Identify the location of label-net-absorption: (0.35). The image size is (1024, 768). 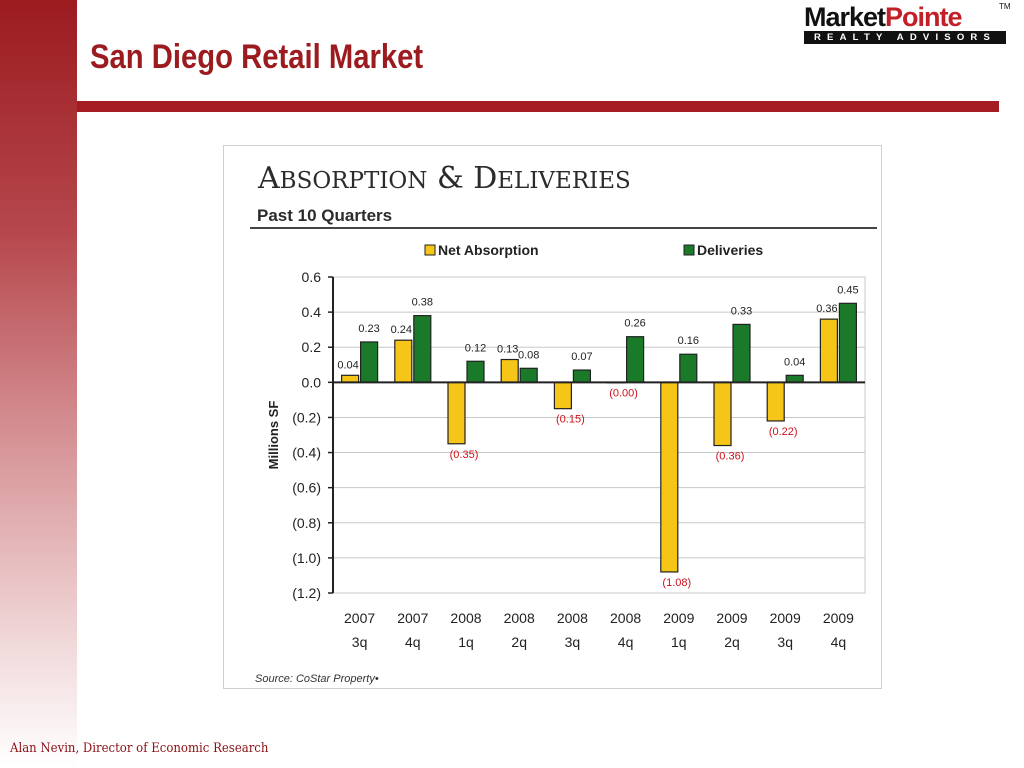
(464, 455).